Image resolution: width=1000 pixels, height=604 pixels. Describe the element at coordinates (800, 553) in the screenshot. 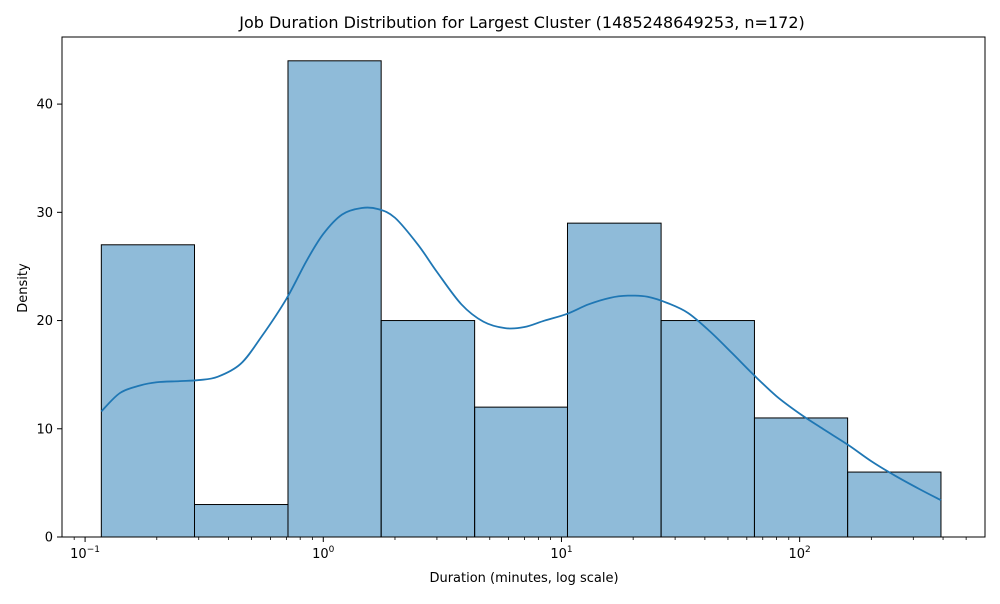

I see `x-tick-label-3: 10²` at that location.